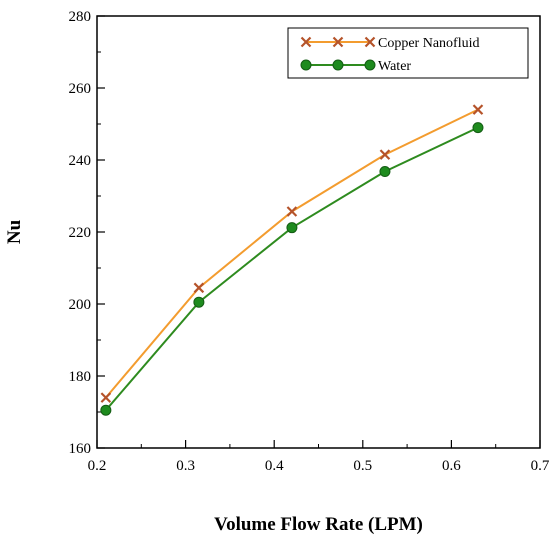 The height and width of the screenshot is (541, 550). I want to click on legend-box, so click(408, 53).